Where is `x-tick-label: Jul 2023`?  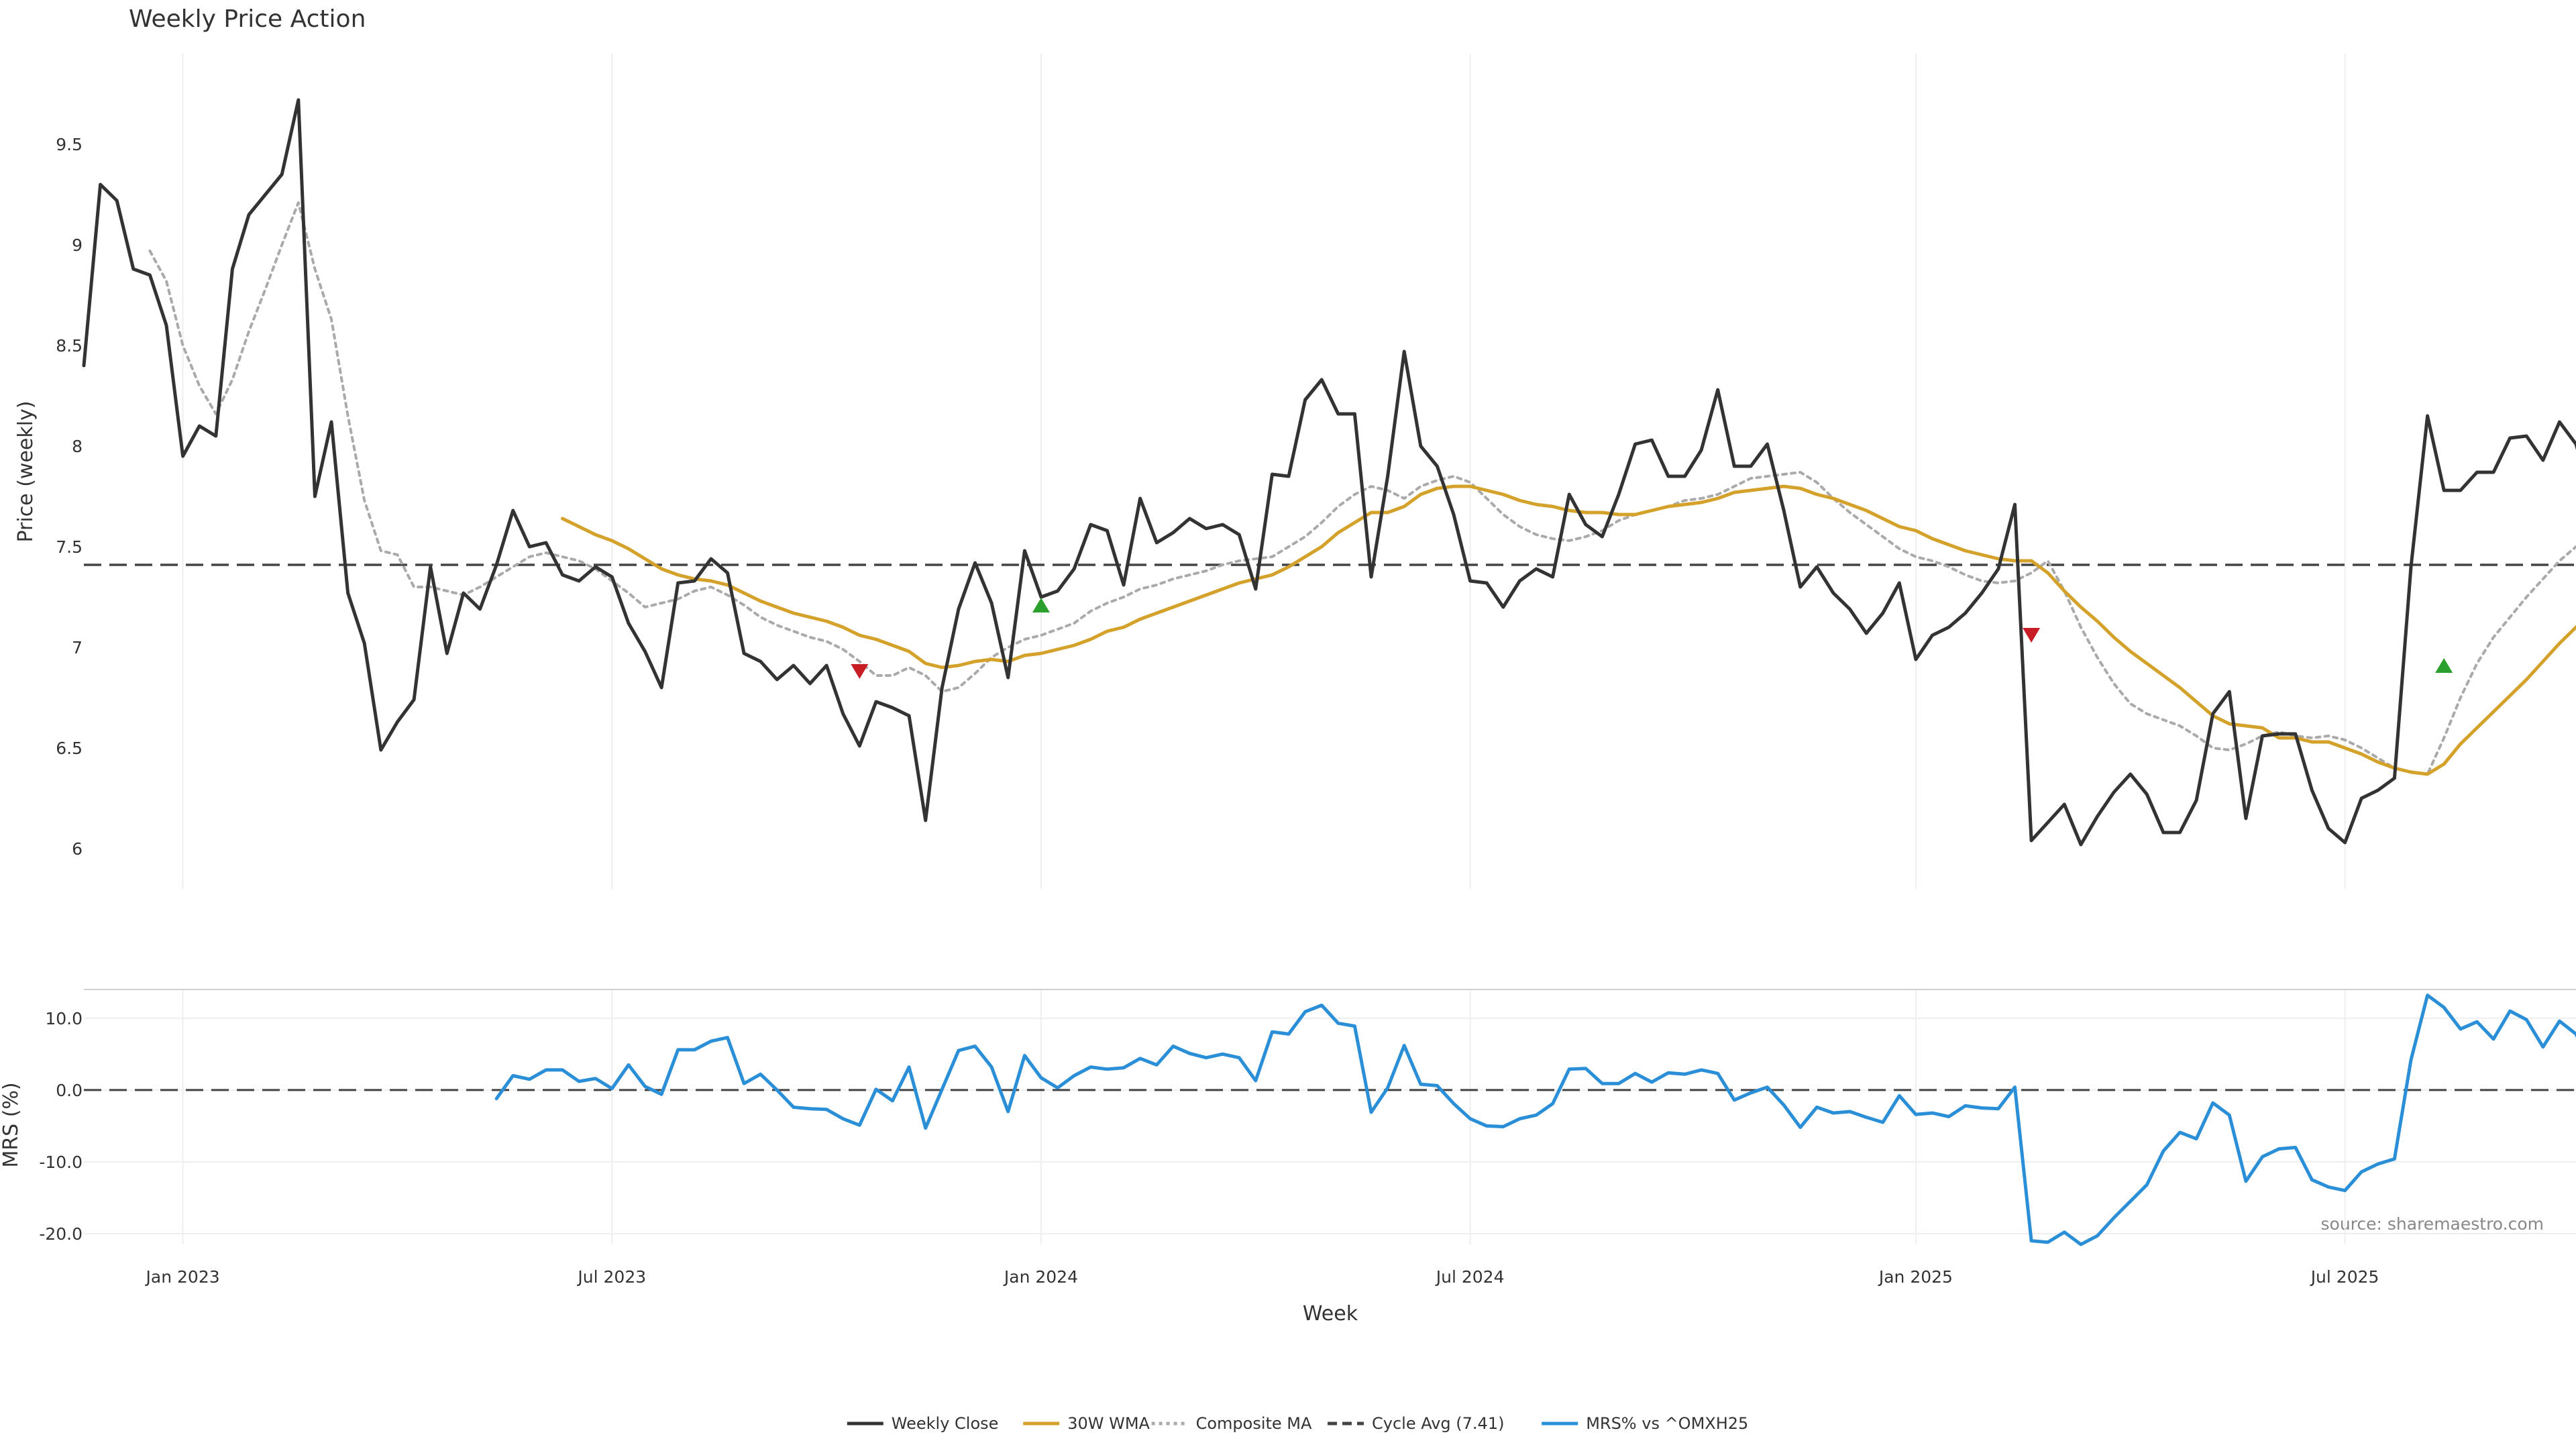 x-tick-label: Jul 2023 is located at coordinates (611, 1277).